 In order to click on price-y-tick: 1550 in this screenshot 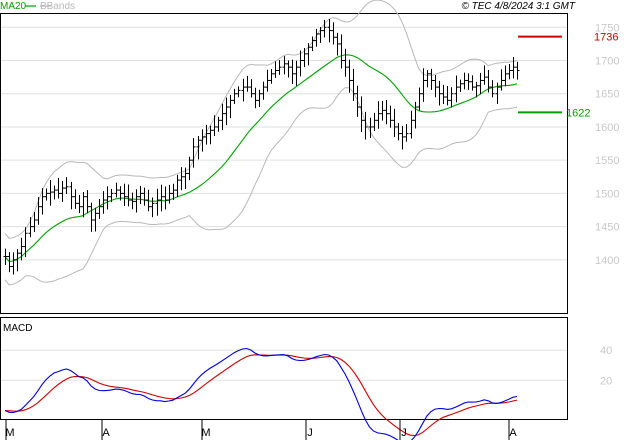, I will do `click(607, 161)`.